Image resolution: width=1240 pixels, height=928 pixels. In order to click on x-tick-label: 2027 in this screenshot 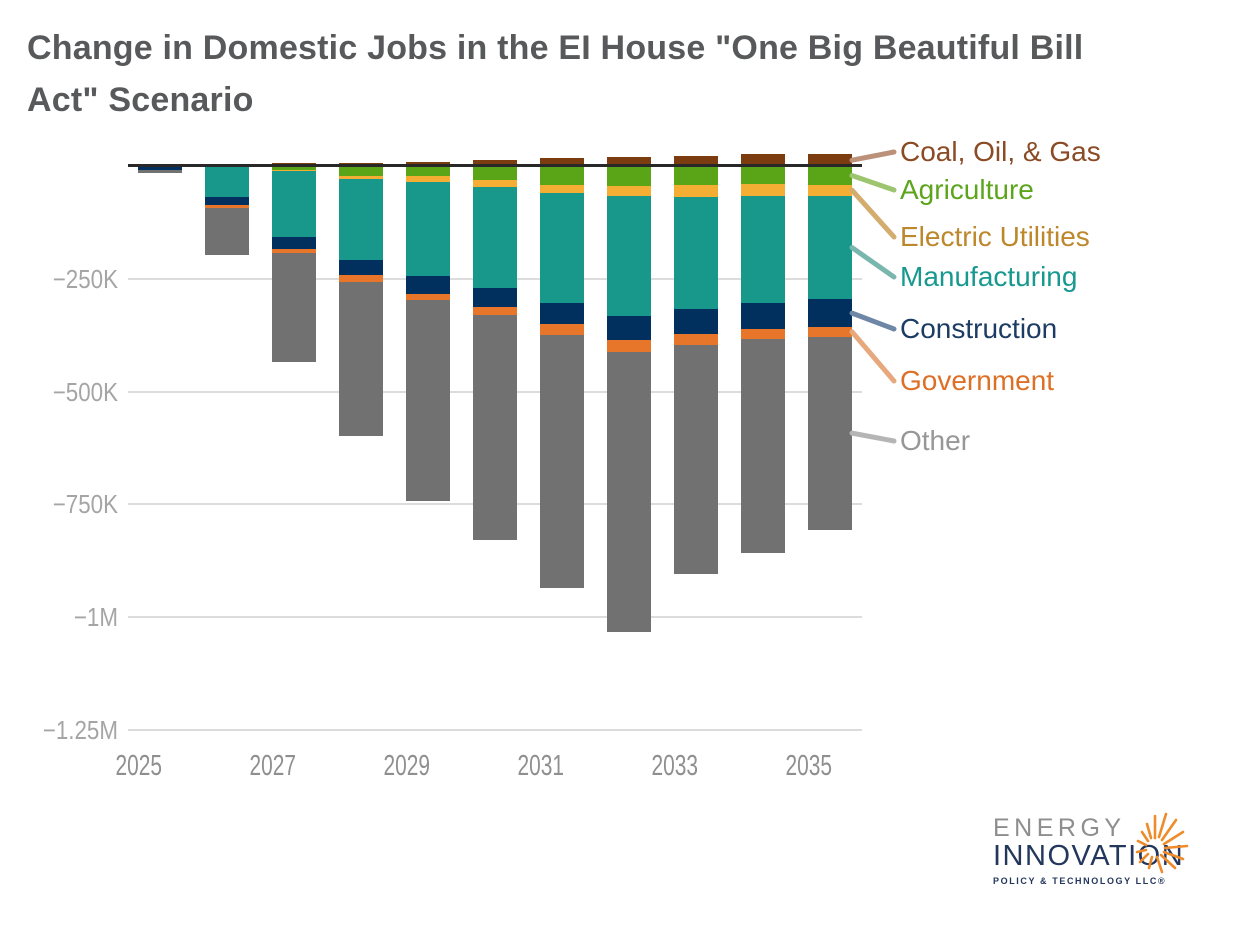, I will do `click(273, 766)`.